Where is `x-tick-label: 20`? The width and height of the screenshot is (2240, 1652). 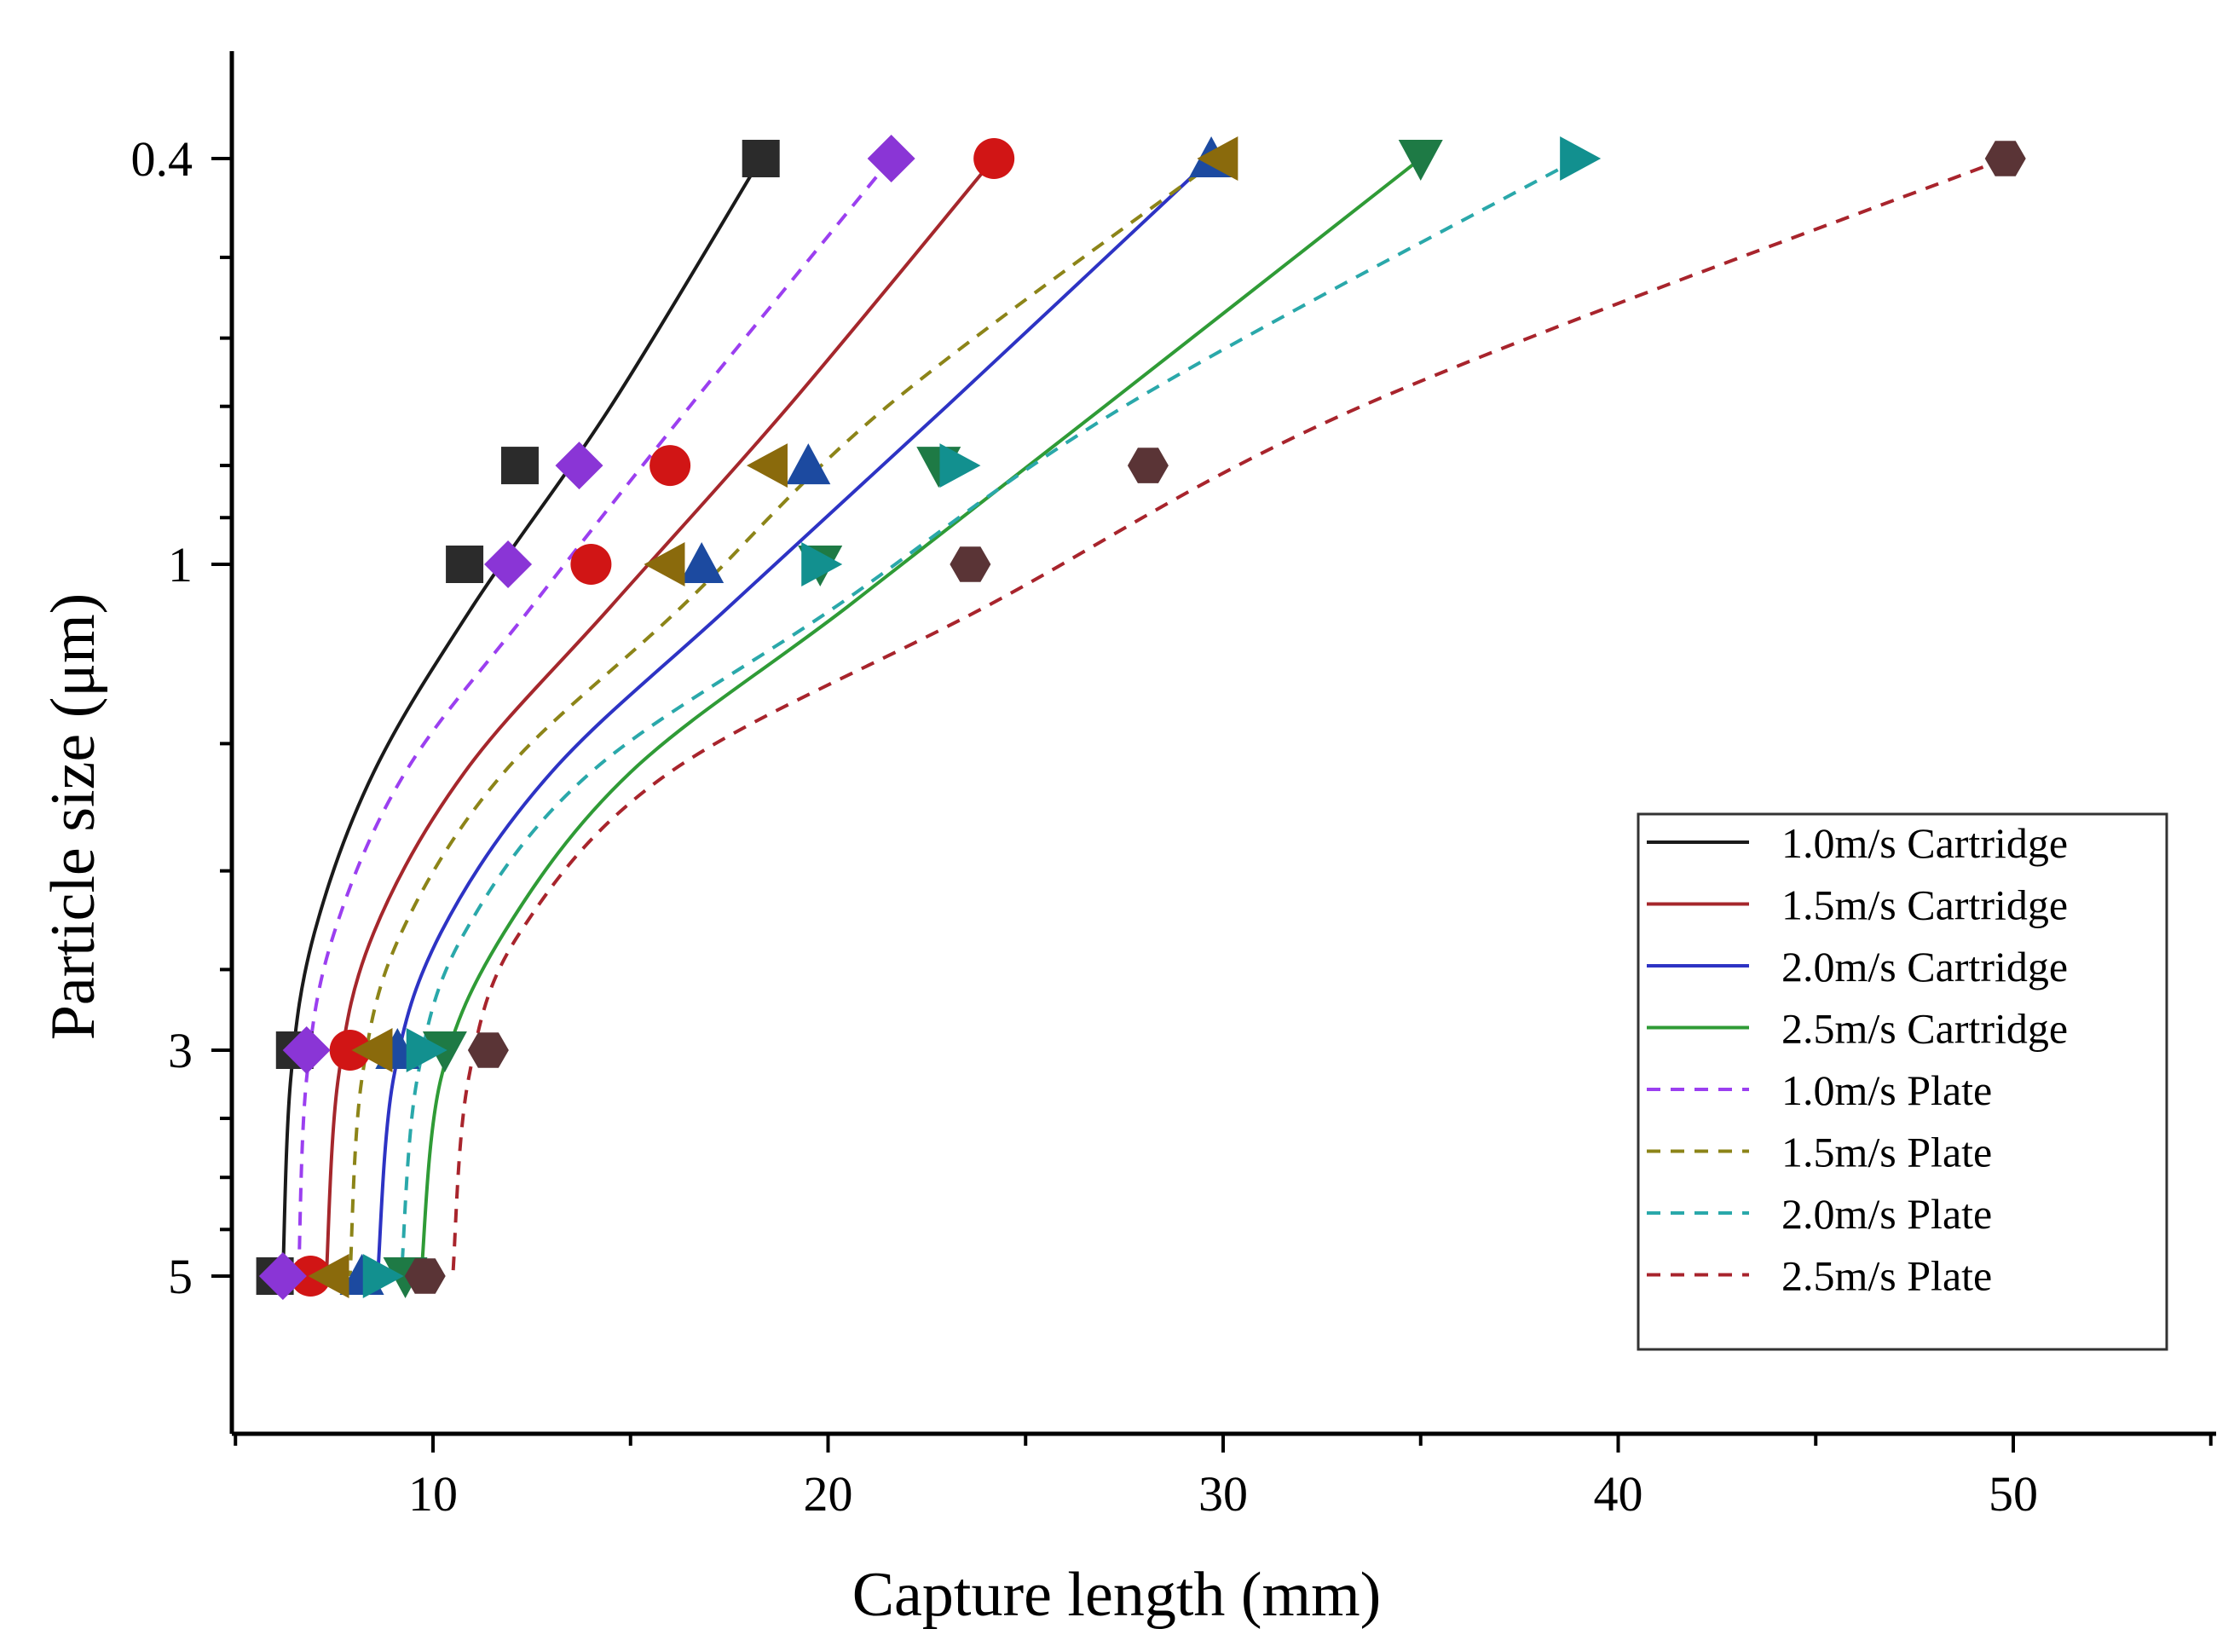
x-tick-label: 20 is located at coordinates (828, 1494).